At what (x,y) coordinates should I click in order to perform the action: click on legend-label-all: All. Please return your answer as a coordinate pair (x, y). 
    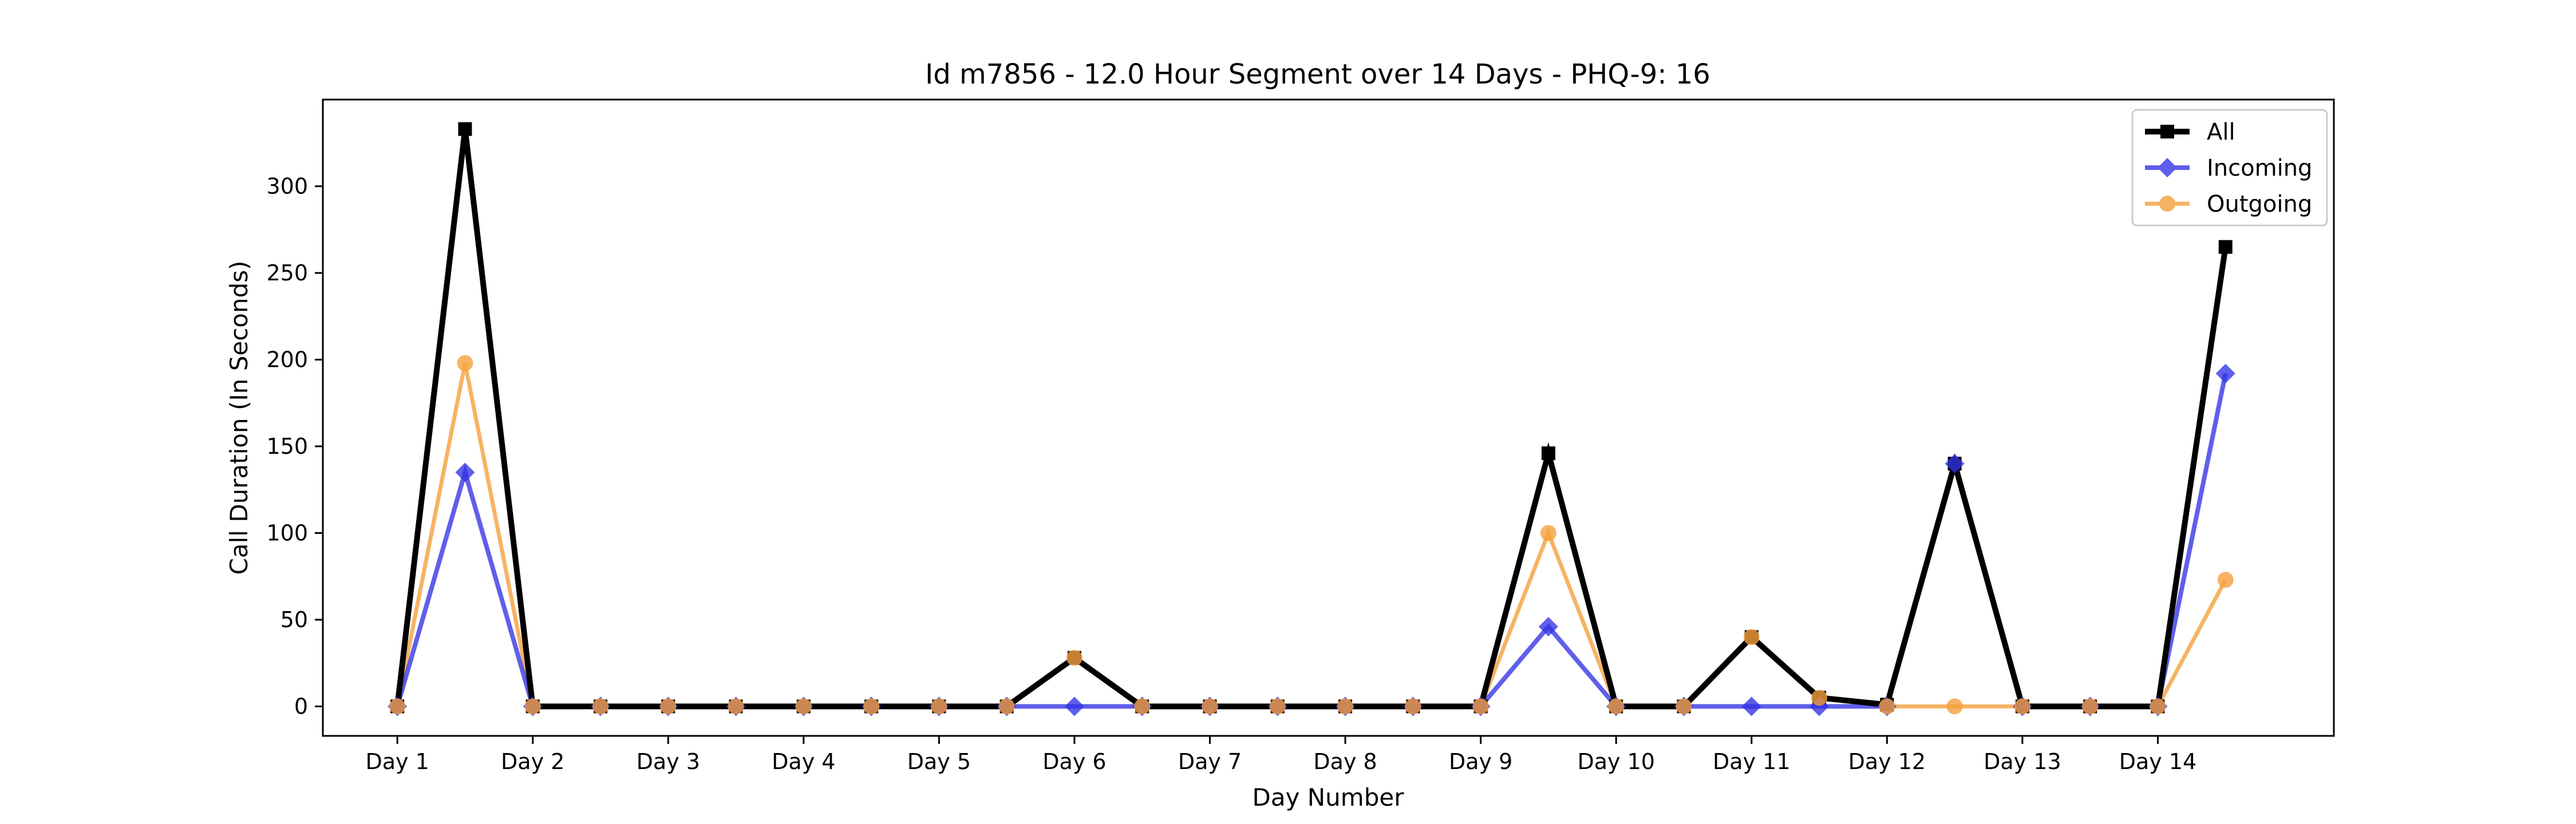
    Looking at the image, I should click on (2221, 132).